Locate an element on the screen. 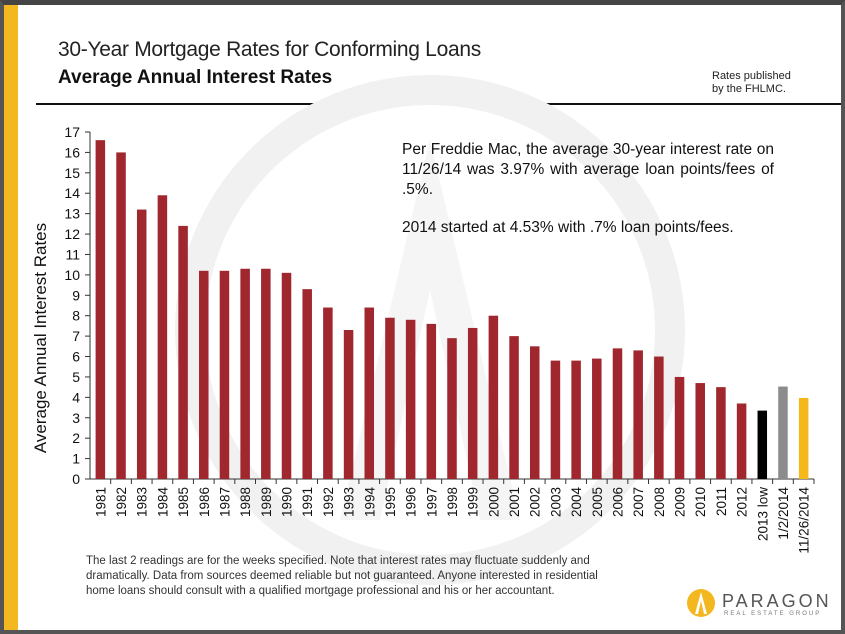 Image resolution: width=845 pixels, height=634 pixels. x-tick-label: 1993 is located at coordinates (349, 502).